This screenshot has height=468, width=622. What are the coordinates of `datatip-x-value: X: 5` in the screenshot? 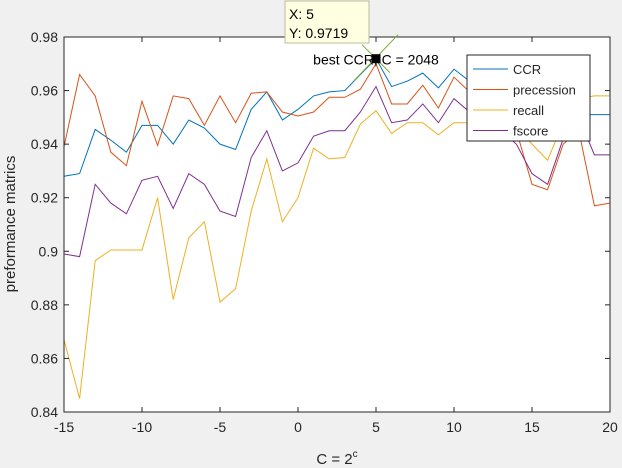 It's located at (301, 14).